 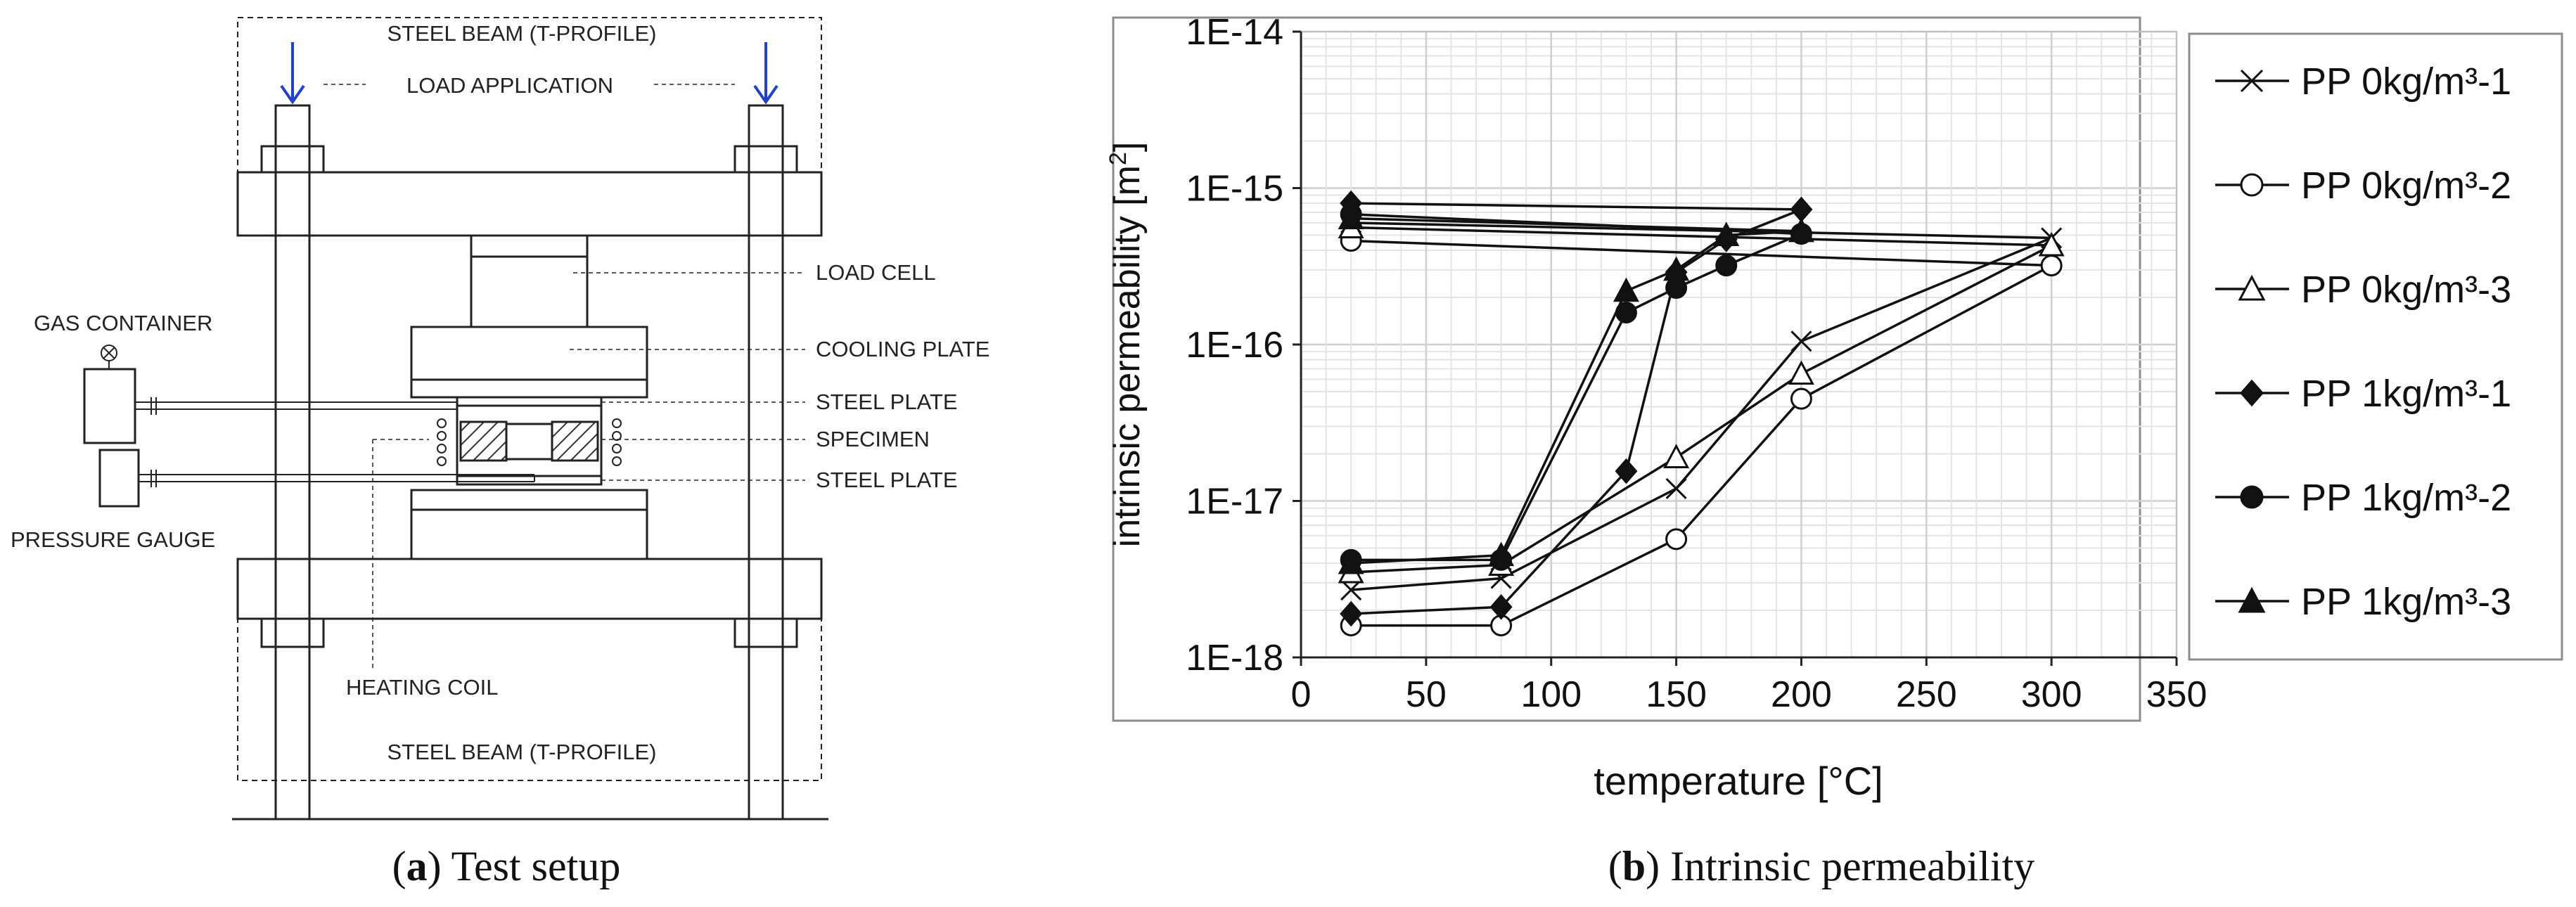 What do you see at coordinates (1738, 781) in the screenshot?
I see `x-axis-label: temperature [°C]` at bounding box center [1738, 781].